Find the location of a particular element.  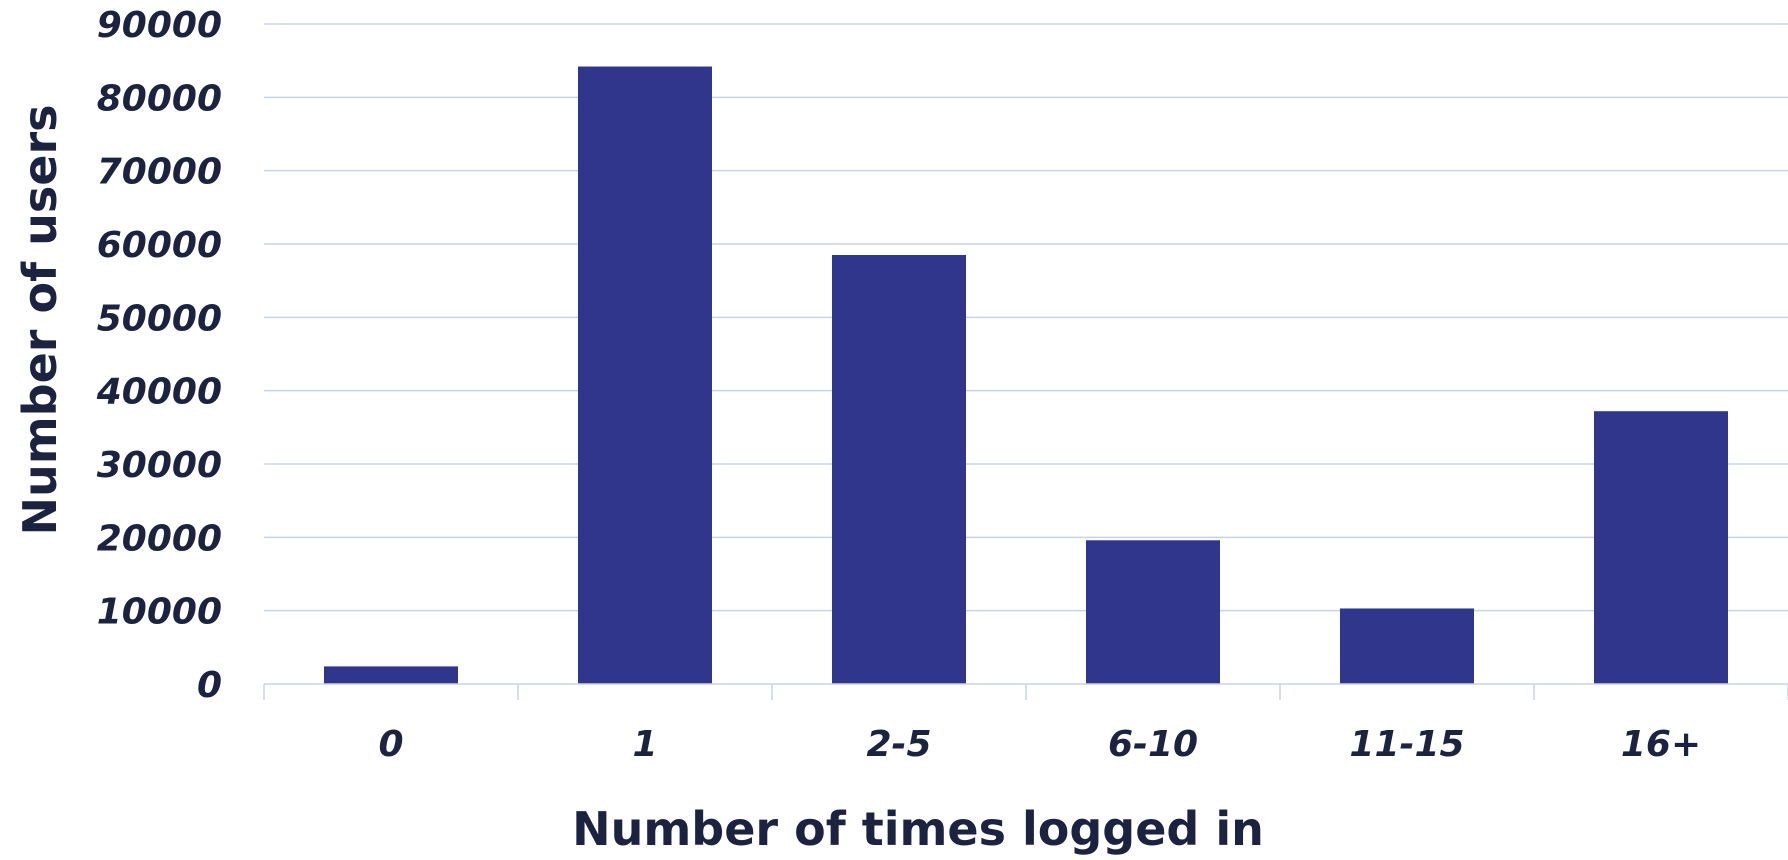

x-tick-label: 2-5 is located at coordinates (898, 744).